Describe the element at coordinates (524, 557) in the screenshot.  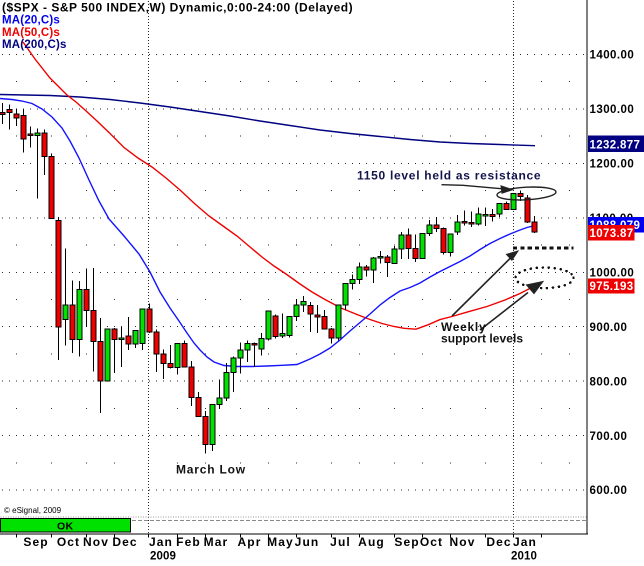
I see `svg-text: 2010` at that location.